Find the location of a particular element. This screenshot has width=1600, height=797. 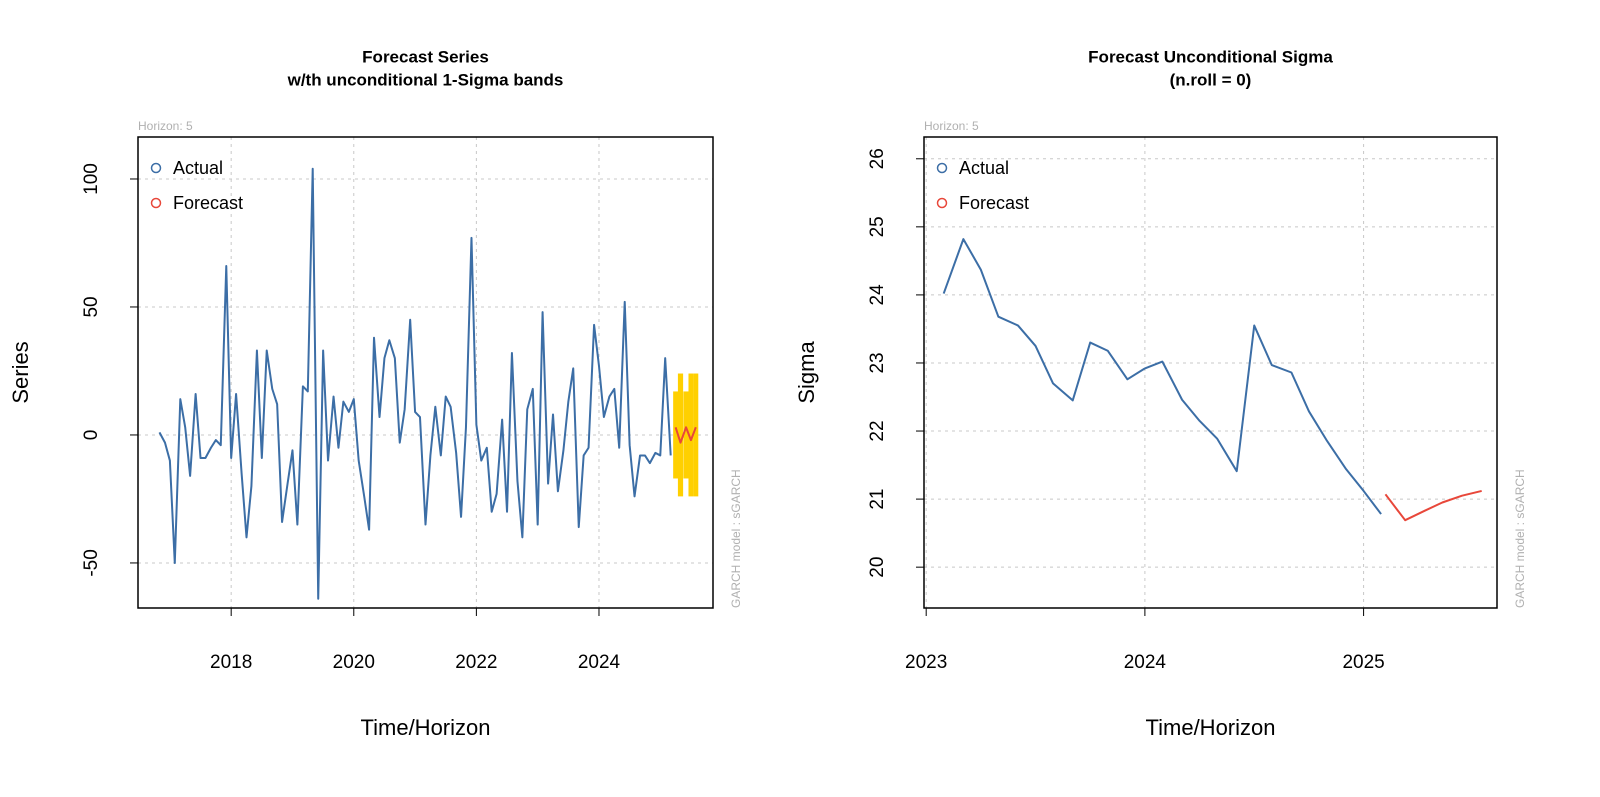

x-tick-label: 2023 is located at coordinates (926, 662).